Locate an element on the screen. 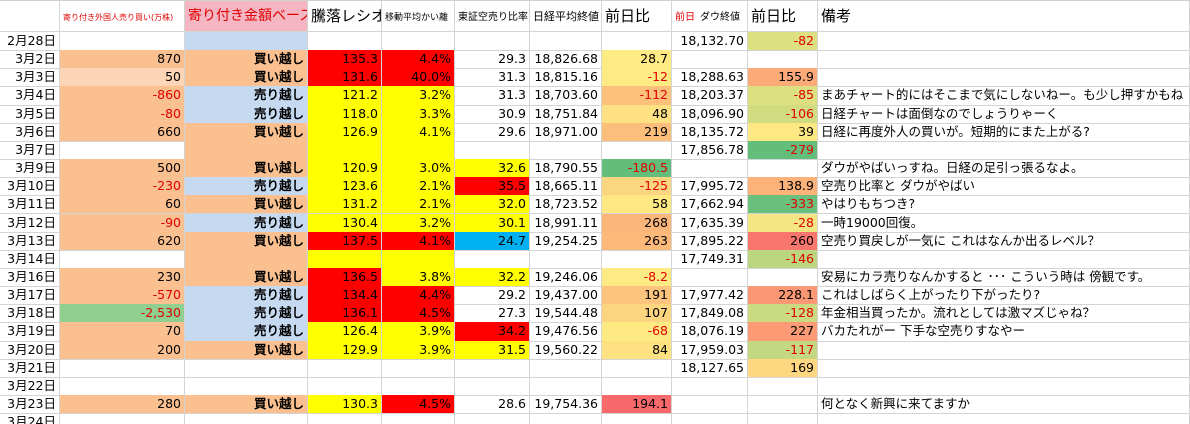 The width and height of the screenshot is (1190, 424). foreign-net: 60 is located at coordinates (122, 205).